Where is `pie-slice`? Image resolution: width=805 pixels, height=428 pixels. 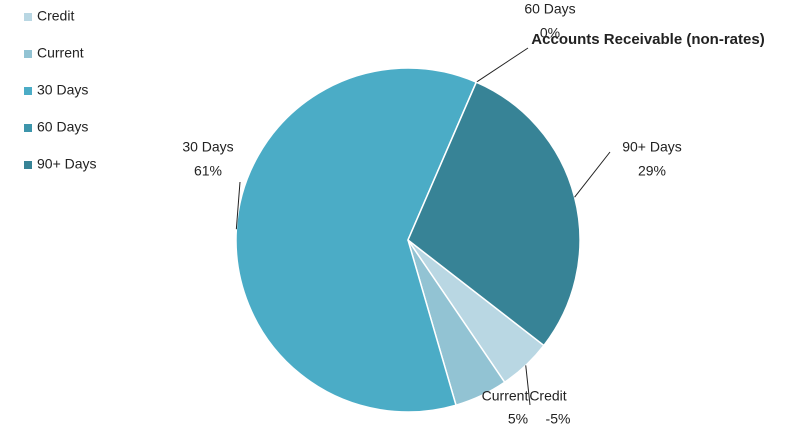 pie-slice is located at coordinates (494, 214).